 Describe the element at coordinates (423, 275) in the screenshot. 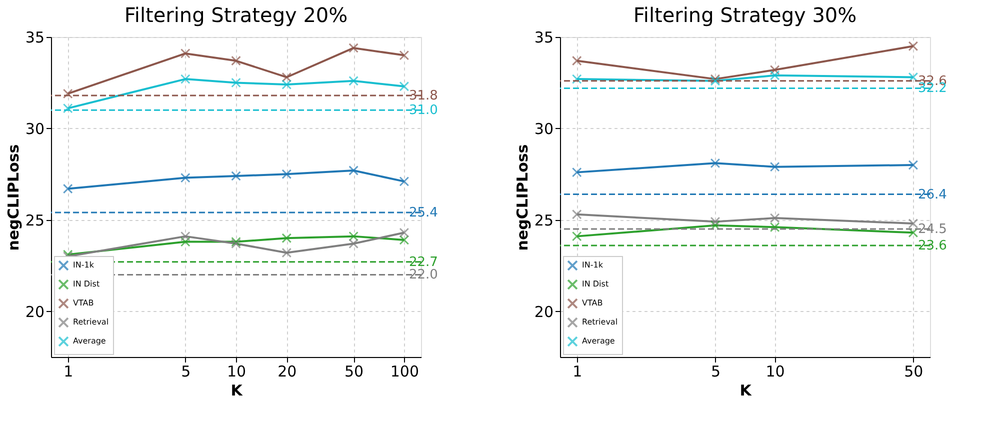

I see `ref-line-label: 22.0` at that location.